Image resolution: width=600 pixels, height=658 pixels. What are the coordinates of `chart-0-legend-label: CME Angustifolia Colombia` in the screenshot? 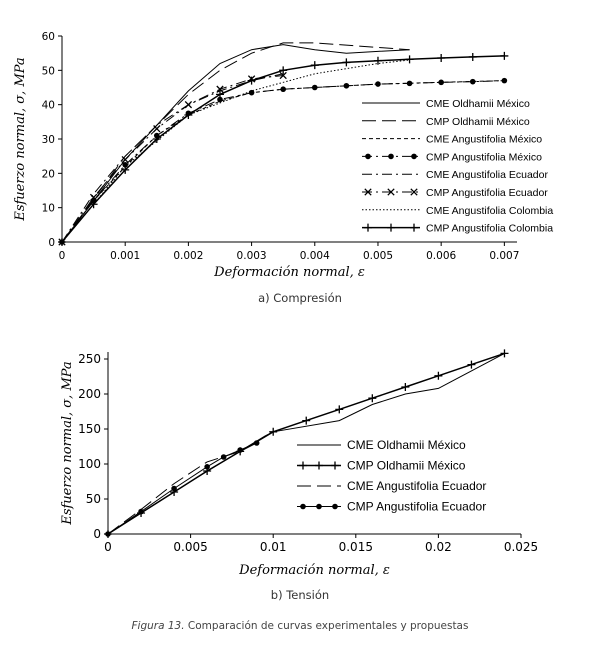 It's located at (489, 211).